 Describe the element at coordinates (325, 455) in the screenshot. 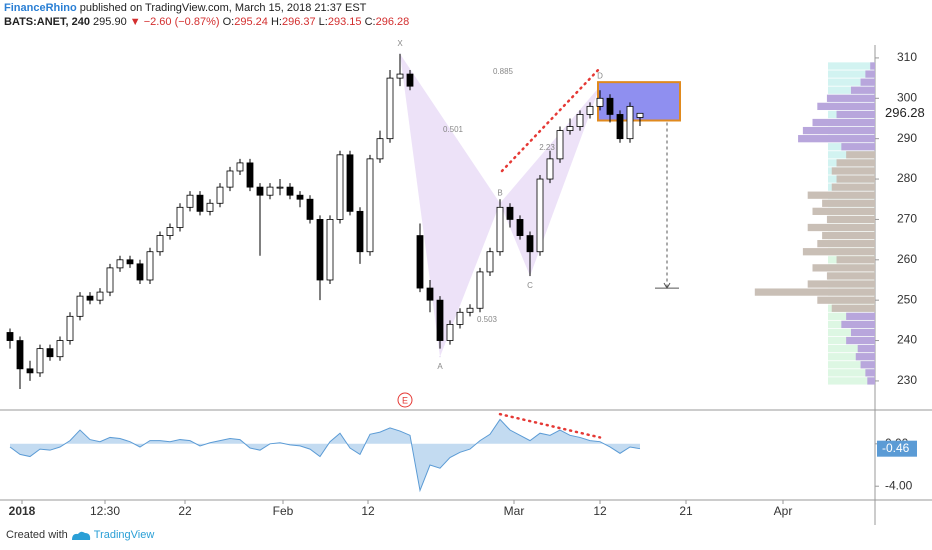

I see `ind-area` at that location.